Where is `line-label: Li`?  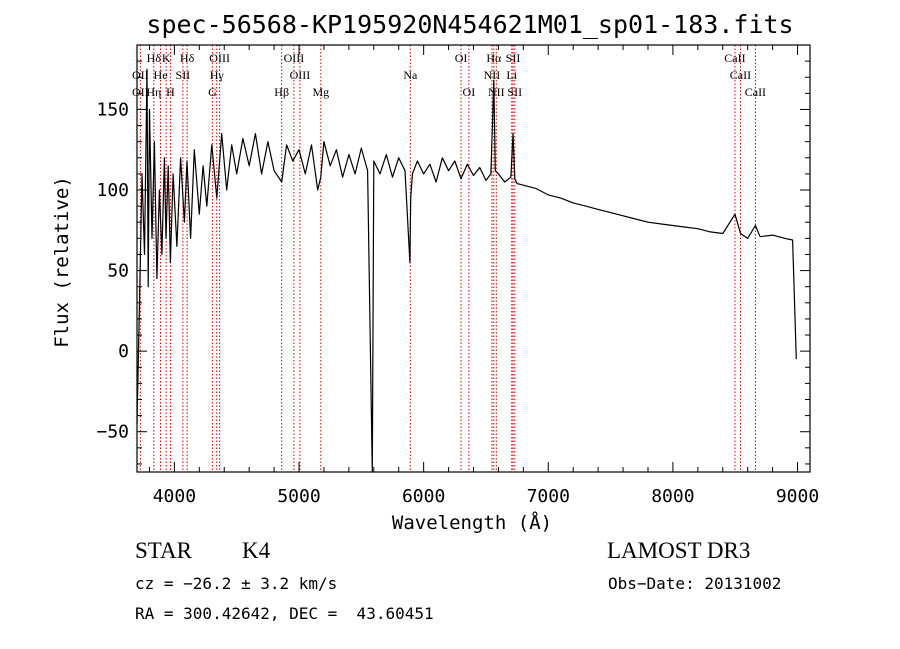 line-label: Li is located at coordinates (511, 75).